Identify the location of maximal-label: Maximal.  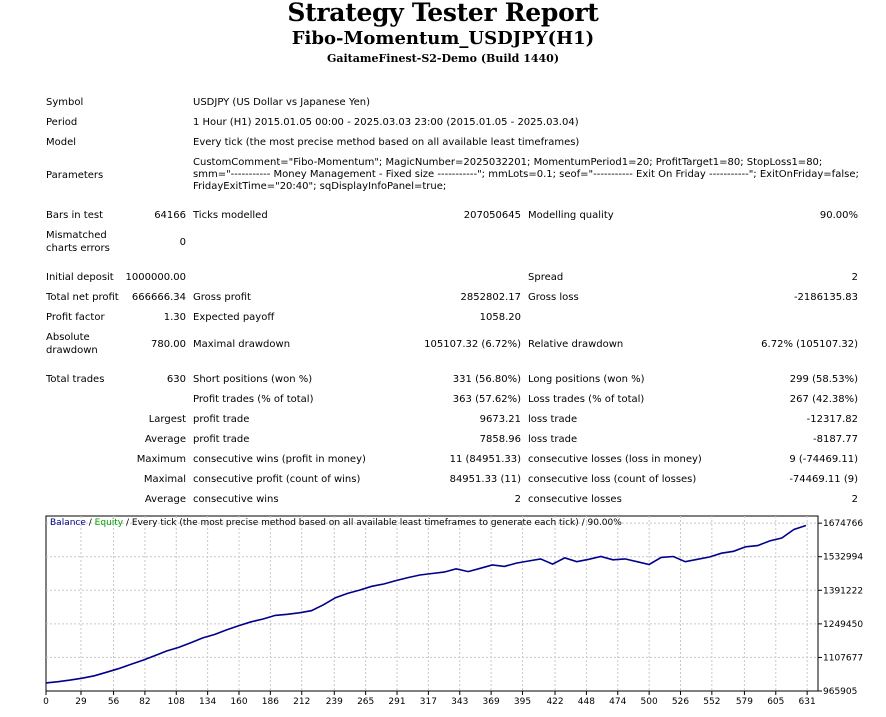
(164, 479).